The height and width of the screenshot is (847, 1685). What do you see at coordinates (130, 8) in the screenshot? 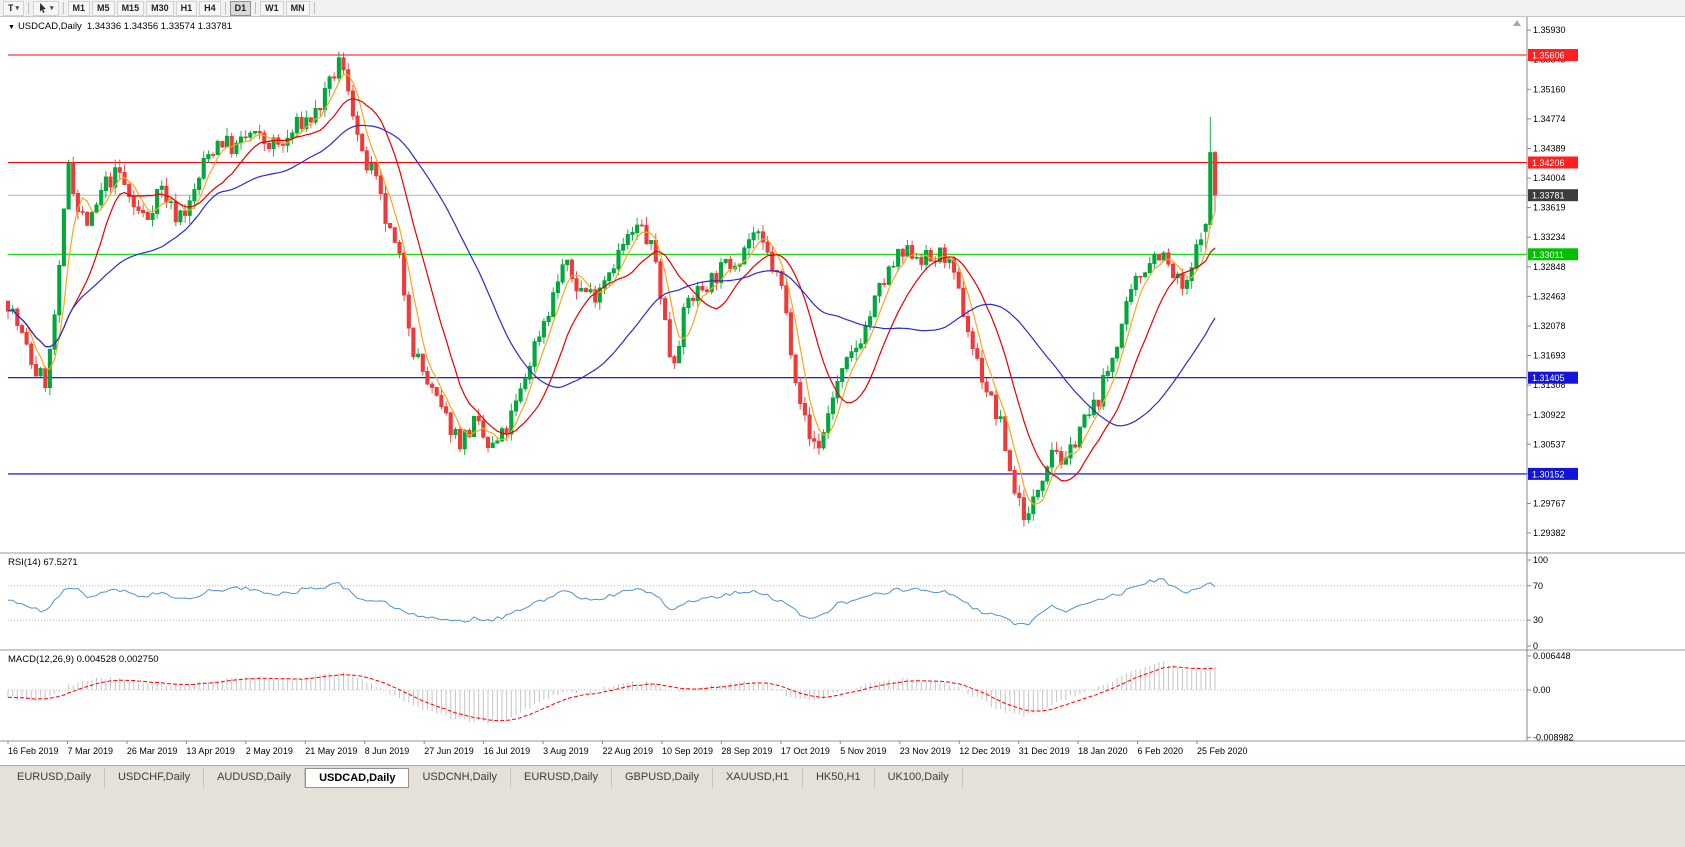
I see `timeframe-button-m15: M15` at bounding box center [130, 8].